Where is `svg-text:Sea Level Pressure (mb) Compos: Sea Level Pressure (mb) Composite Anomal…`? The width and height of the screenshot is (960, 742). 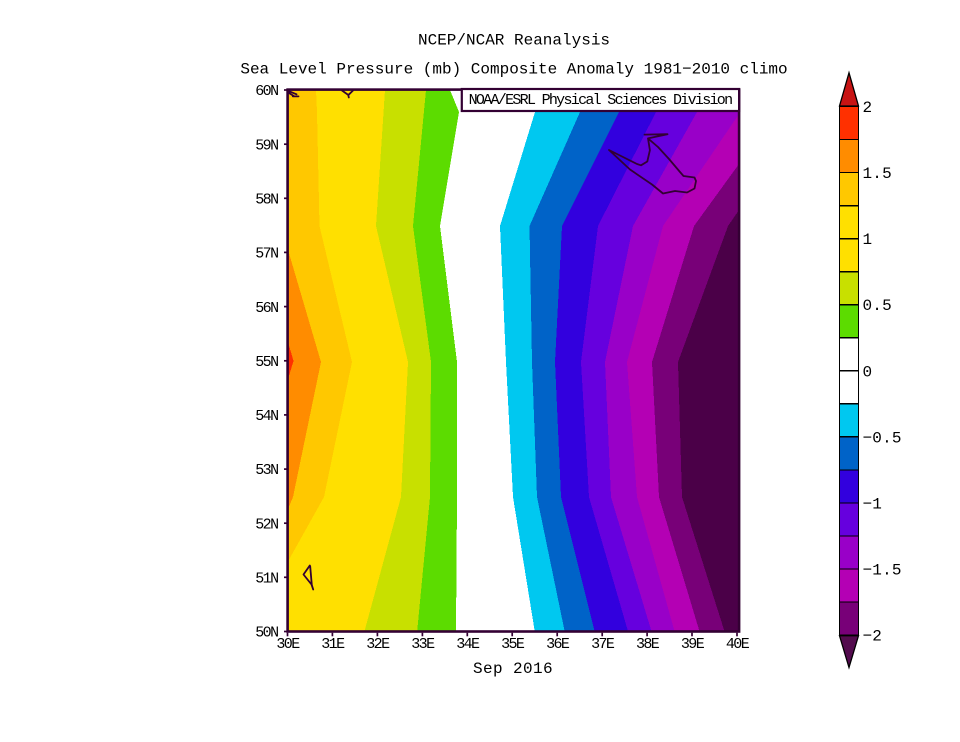
svg-text:Sea Level Pressure (mb) Compos: Sea Level Pressure (mb) Composite Anomal… is located at coordinates (513, 70).